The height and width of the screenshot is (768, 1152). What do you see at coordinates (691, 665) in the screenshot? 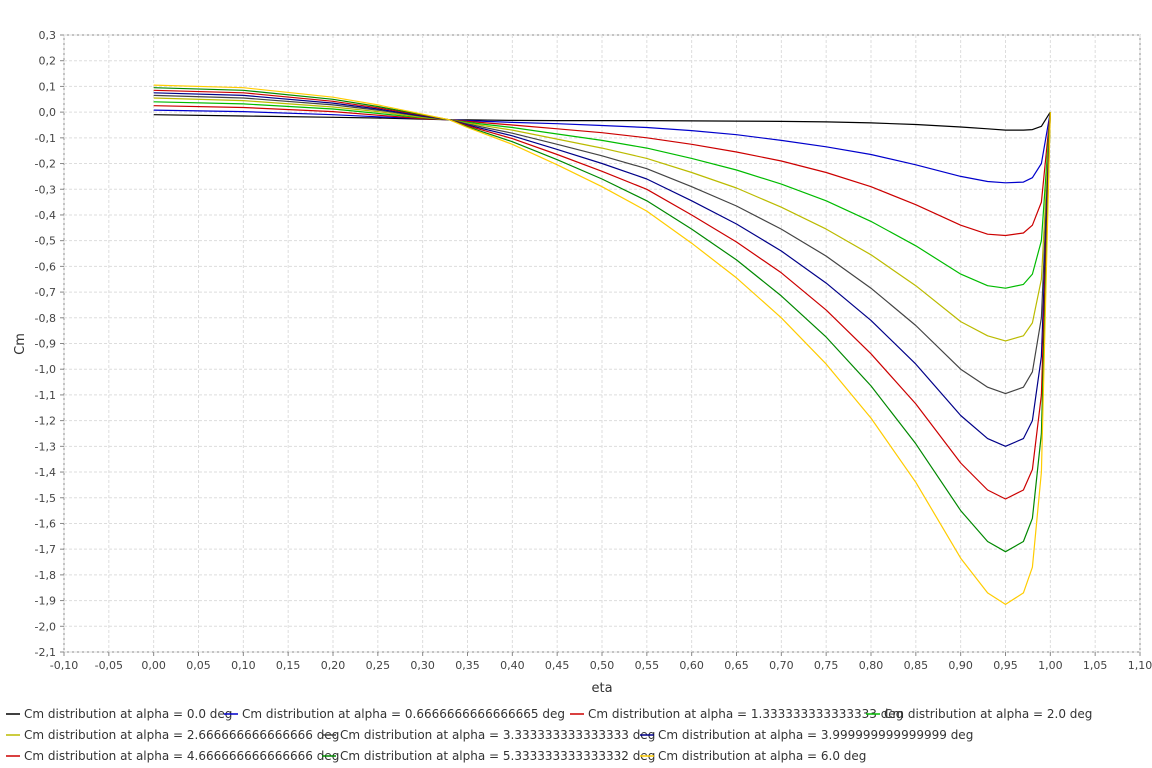
I see `x-tick-label: 0,60` at bounding box center [691, 665].